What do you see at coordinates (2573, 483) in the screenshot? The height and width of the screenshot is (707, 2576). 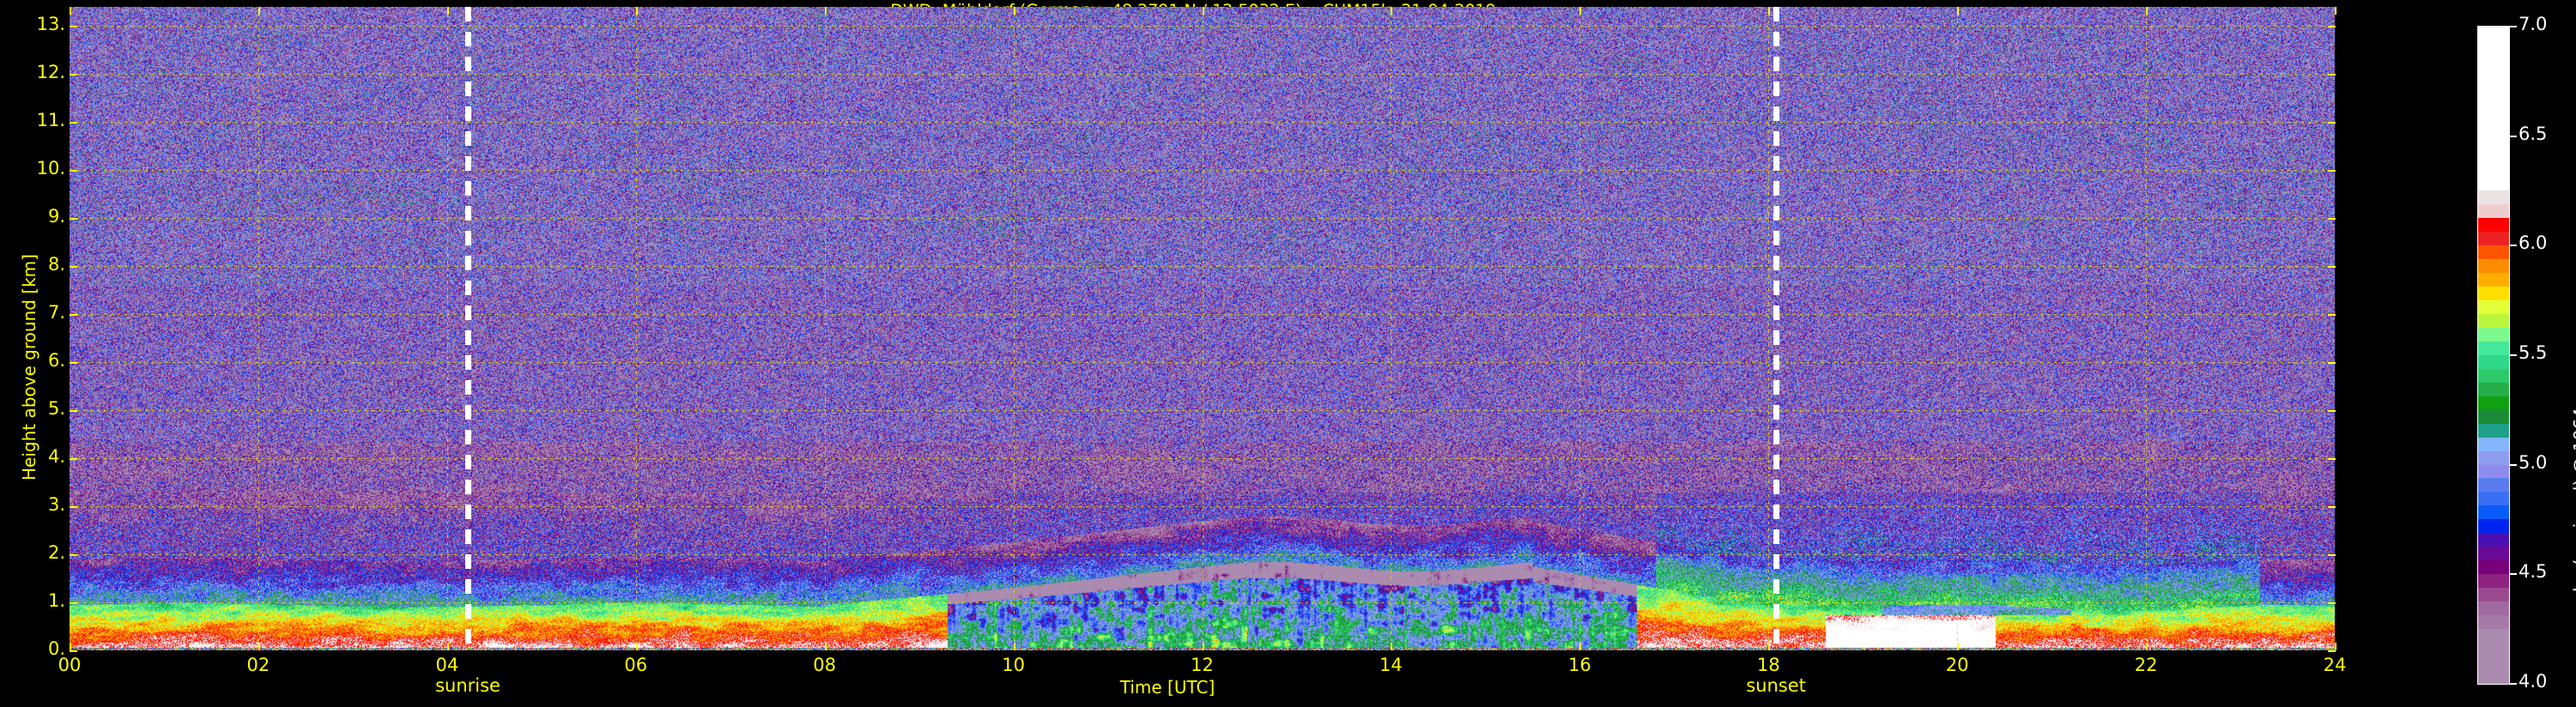 I see `colorbar-title: log(rc-signal) @ 1064 nm` at bounding box center [2573, 483].